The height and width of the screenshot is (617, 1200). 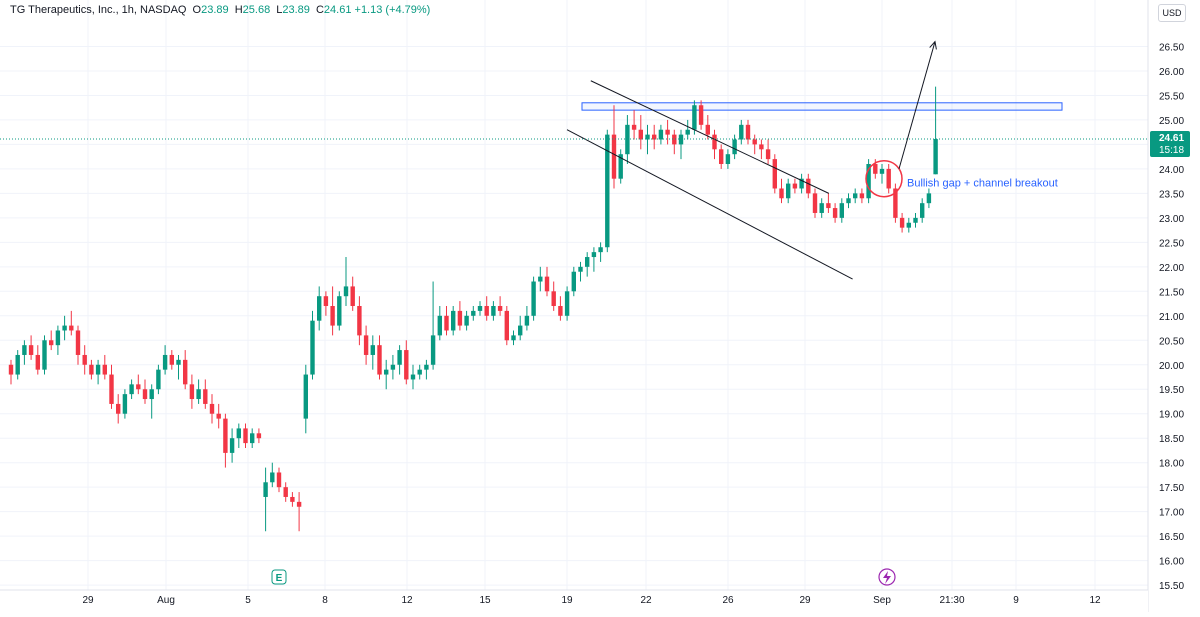 What do you see at coordinates (951, 600) in the screenshot?
I see `time-tick-label: 21:30` at bounding box center [951, 600].